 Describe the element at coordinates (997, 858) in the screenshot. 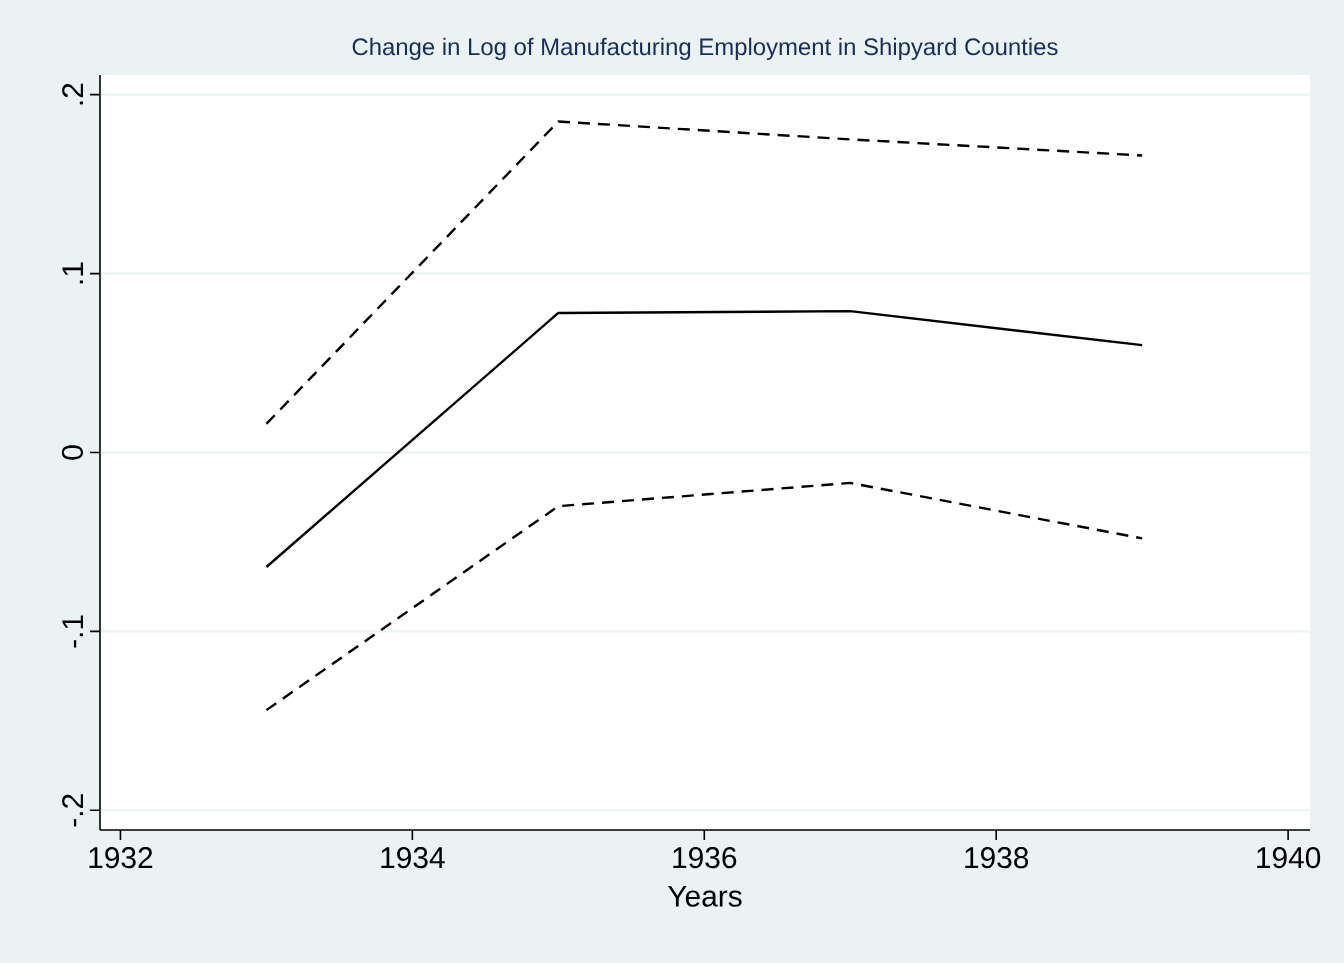

I see `x-tick-label: 1938` at that location.